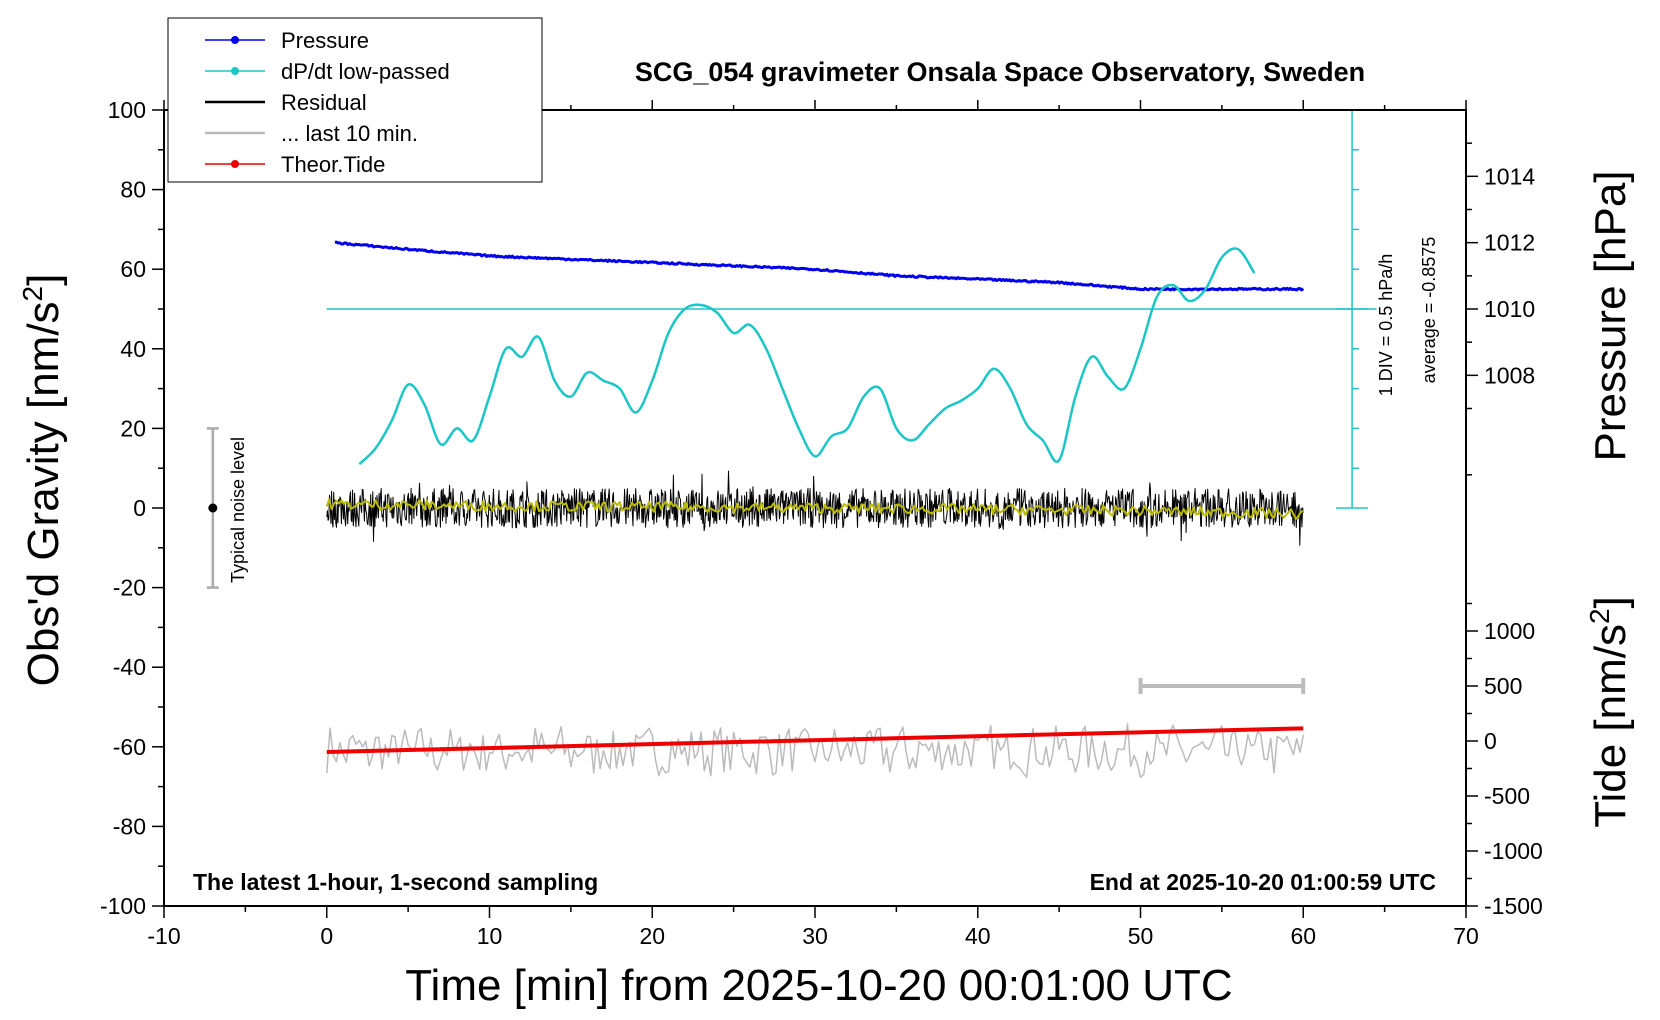 The width and height of the screenshot is (1660, 1020). I want to click on tide-tick-label: 0, so click(1490, 741).